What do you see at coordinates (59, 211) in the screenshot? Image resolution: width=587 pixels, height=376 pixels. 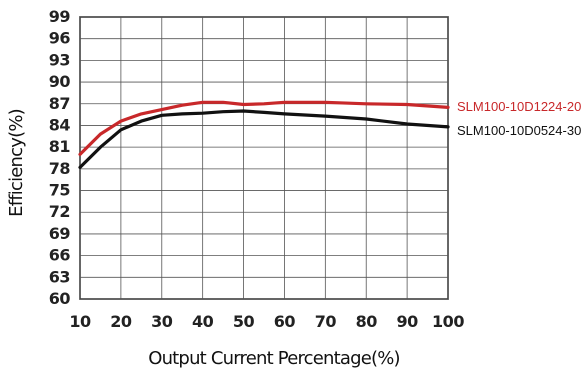 I see `y-tick-label: 72` at bounding box center [59, 211].